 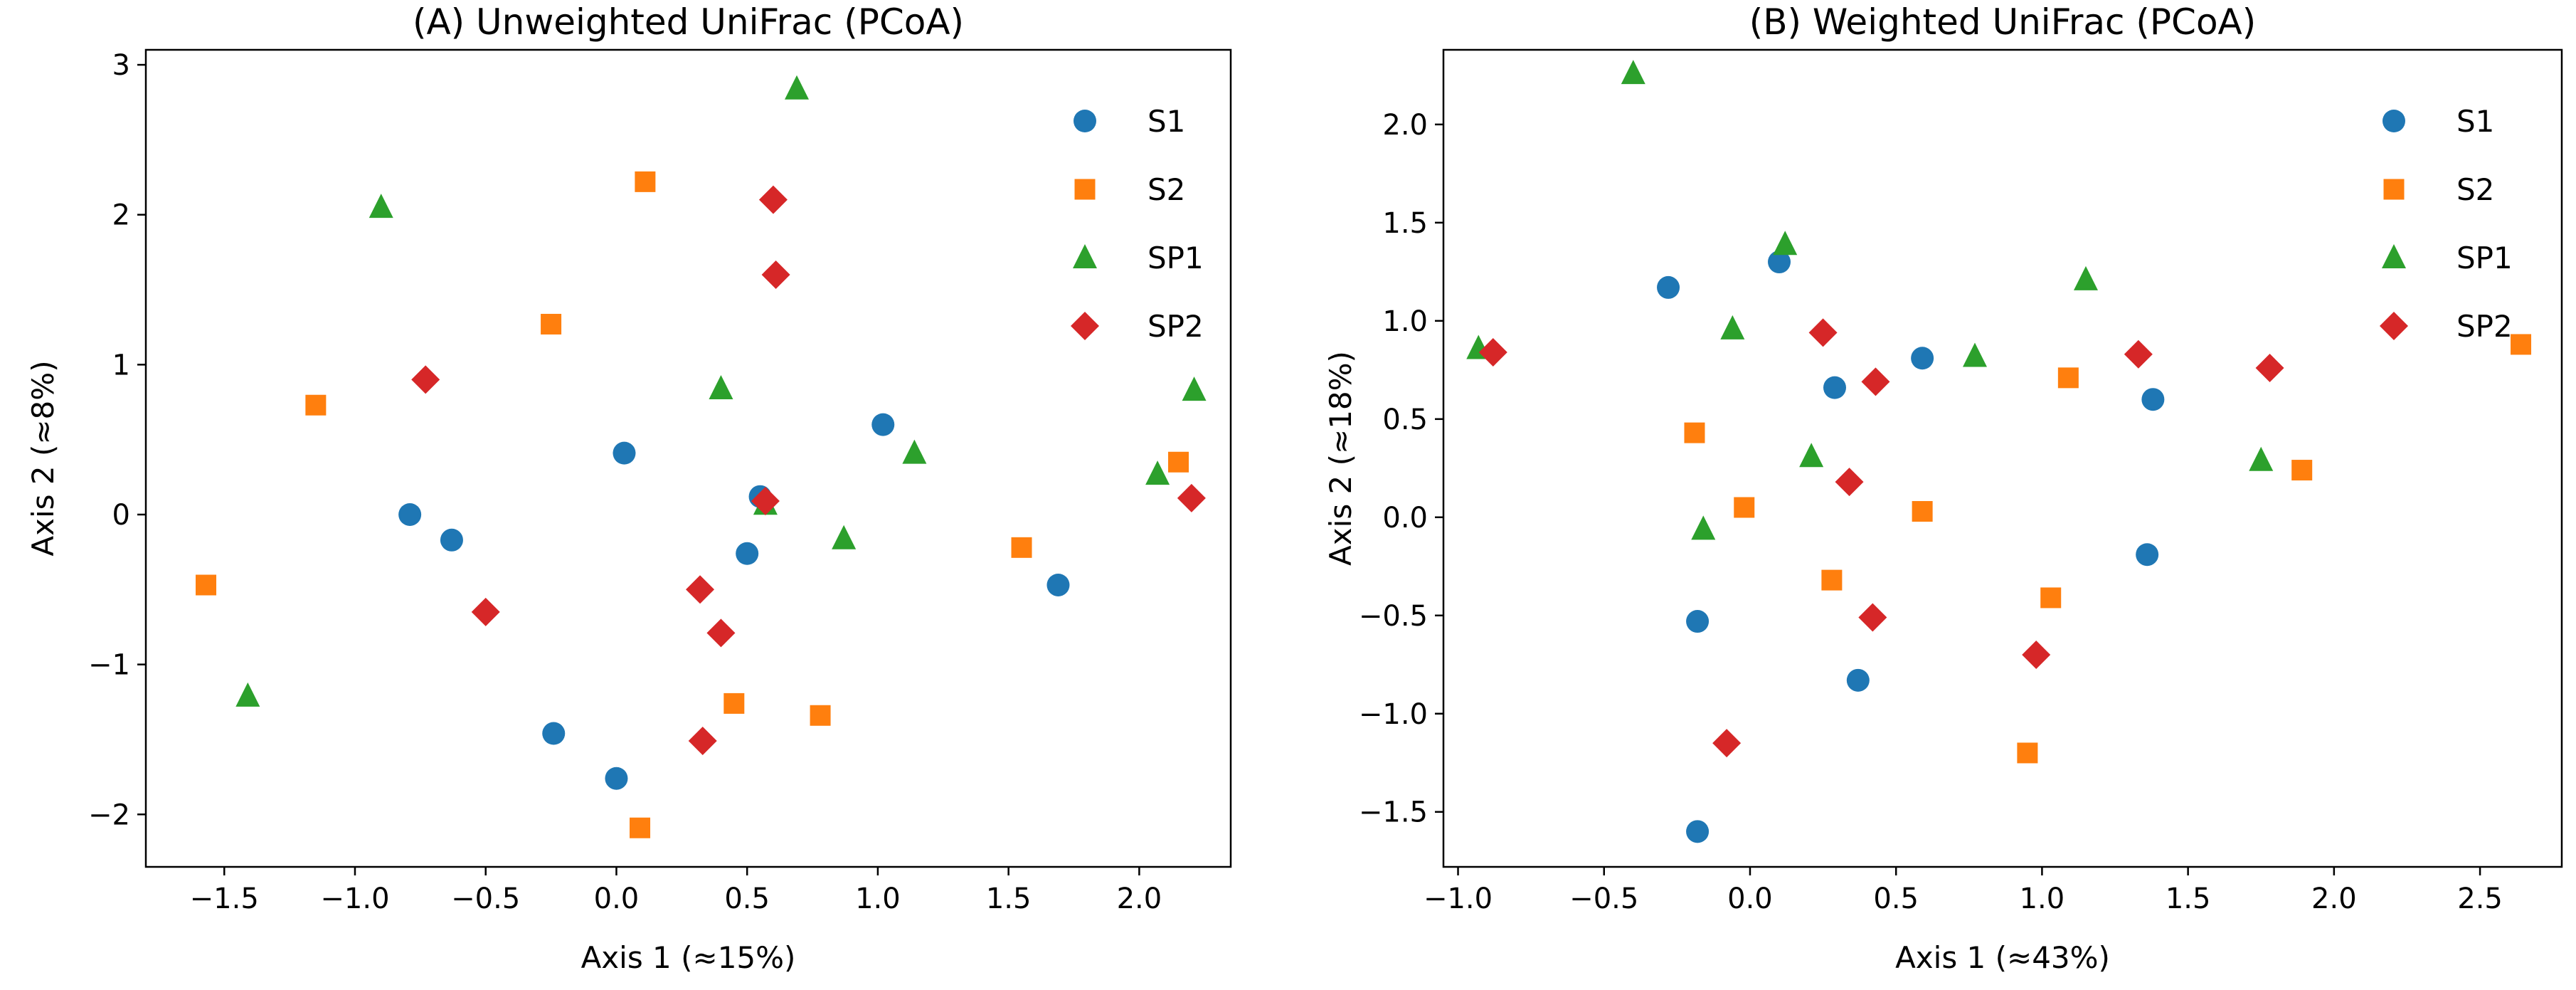 What do you see at coordinates (121, 65) in the screenshot?
I see `y-tick-label: 3` at bounding box center [121, 65].